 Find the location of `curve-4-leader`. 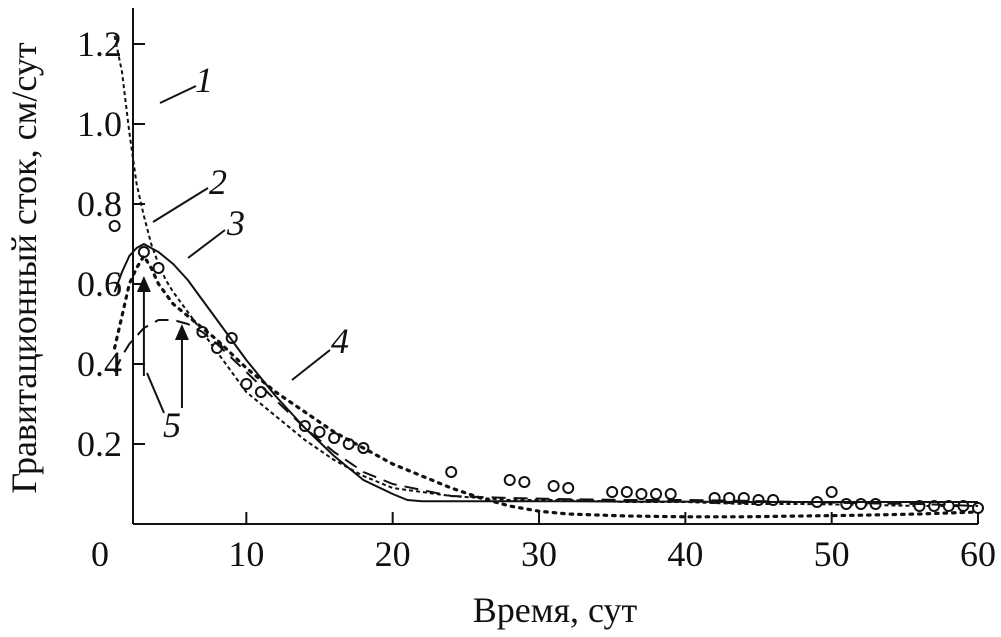

curve-4-leader is located at coordinates (311, 365).